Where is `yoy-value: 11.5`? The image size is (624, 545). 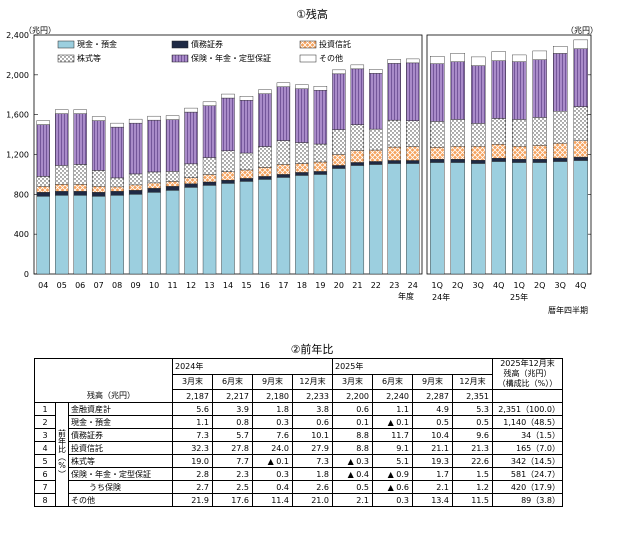
yoy-value: 11.5 is located at coordinates (472, 500).